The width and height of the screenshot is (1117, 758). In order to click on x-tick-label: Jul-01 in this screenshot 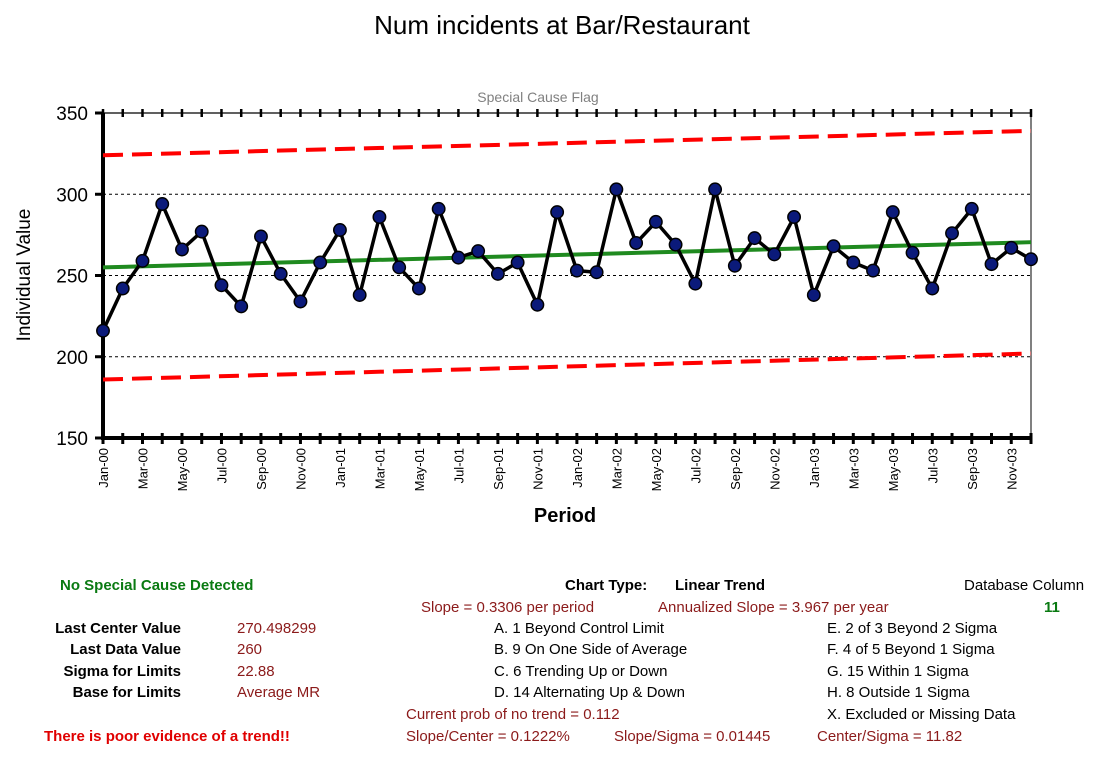, I will do `click(458, 465)`.